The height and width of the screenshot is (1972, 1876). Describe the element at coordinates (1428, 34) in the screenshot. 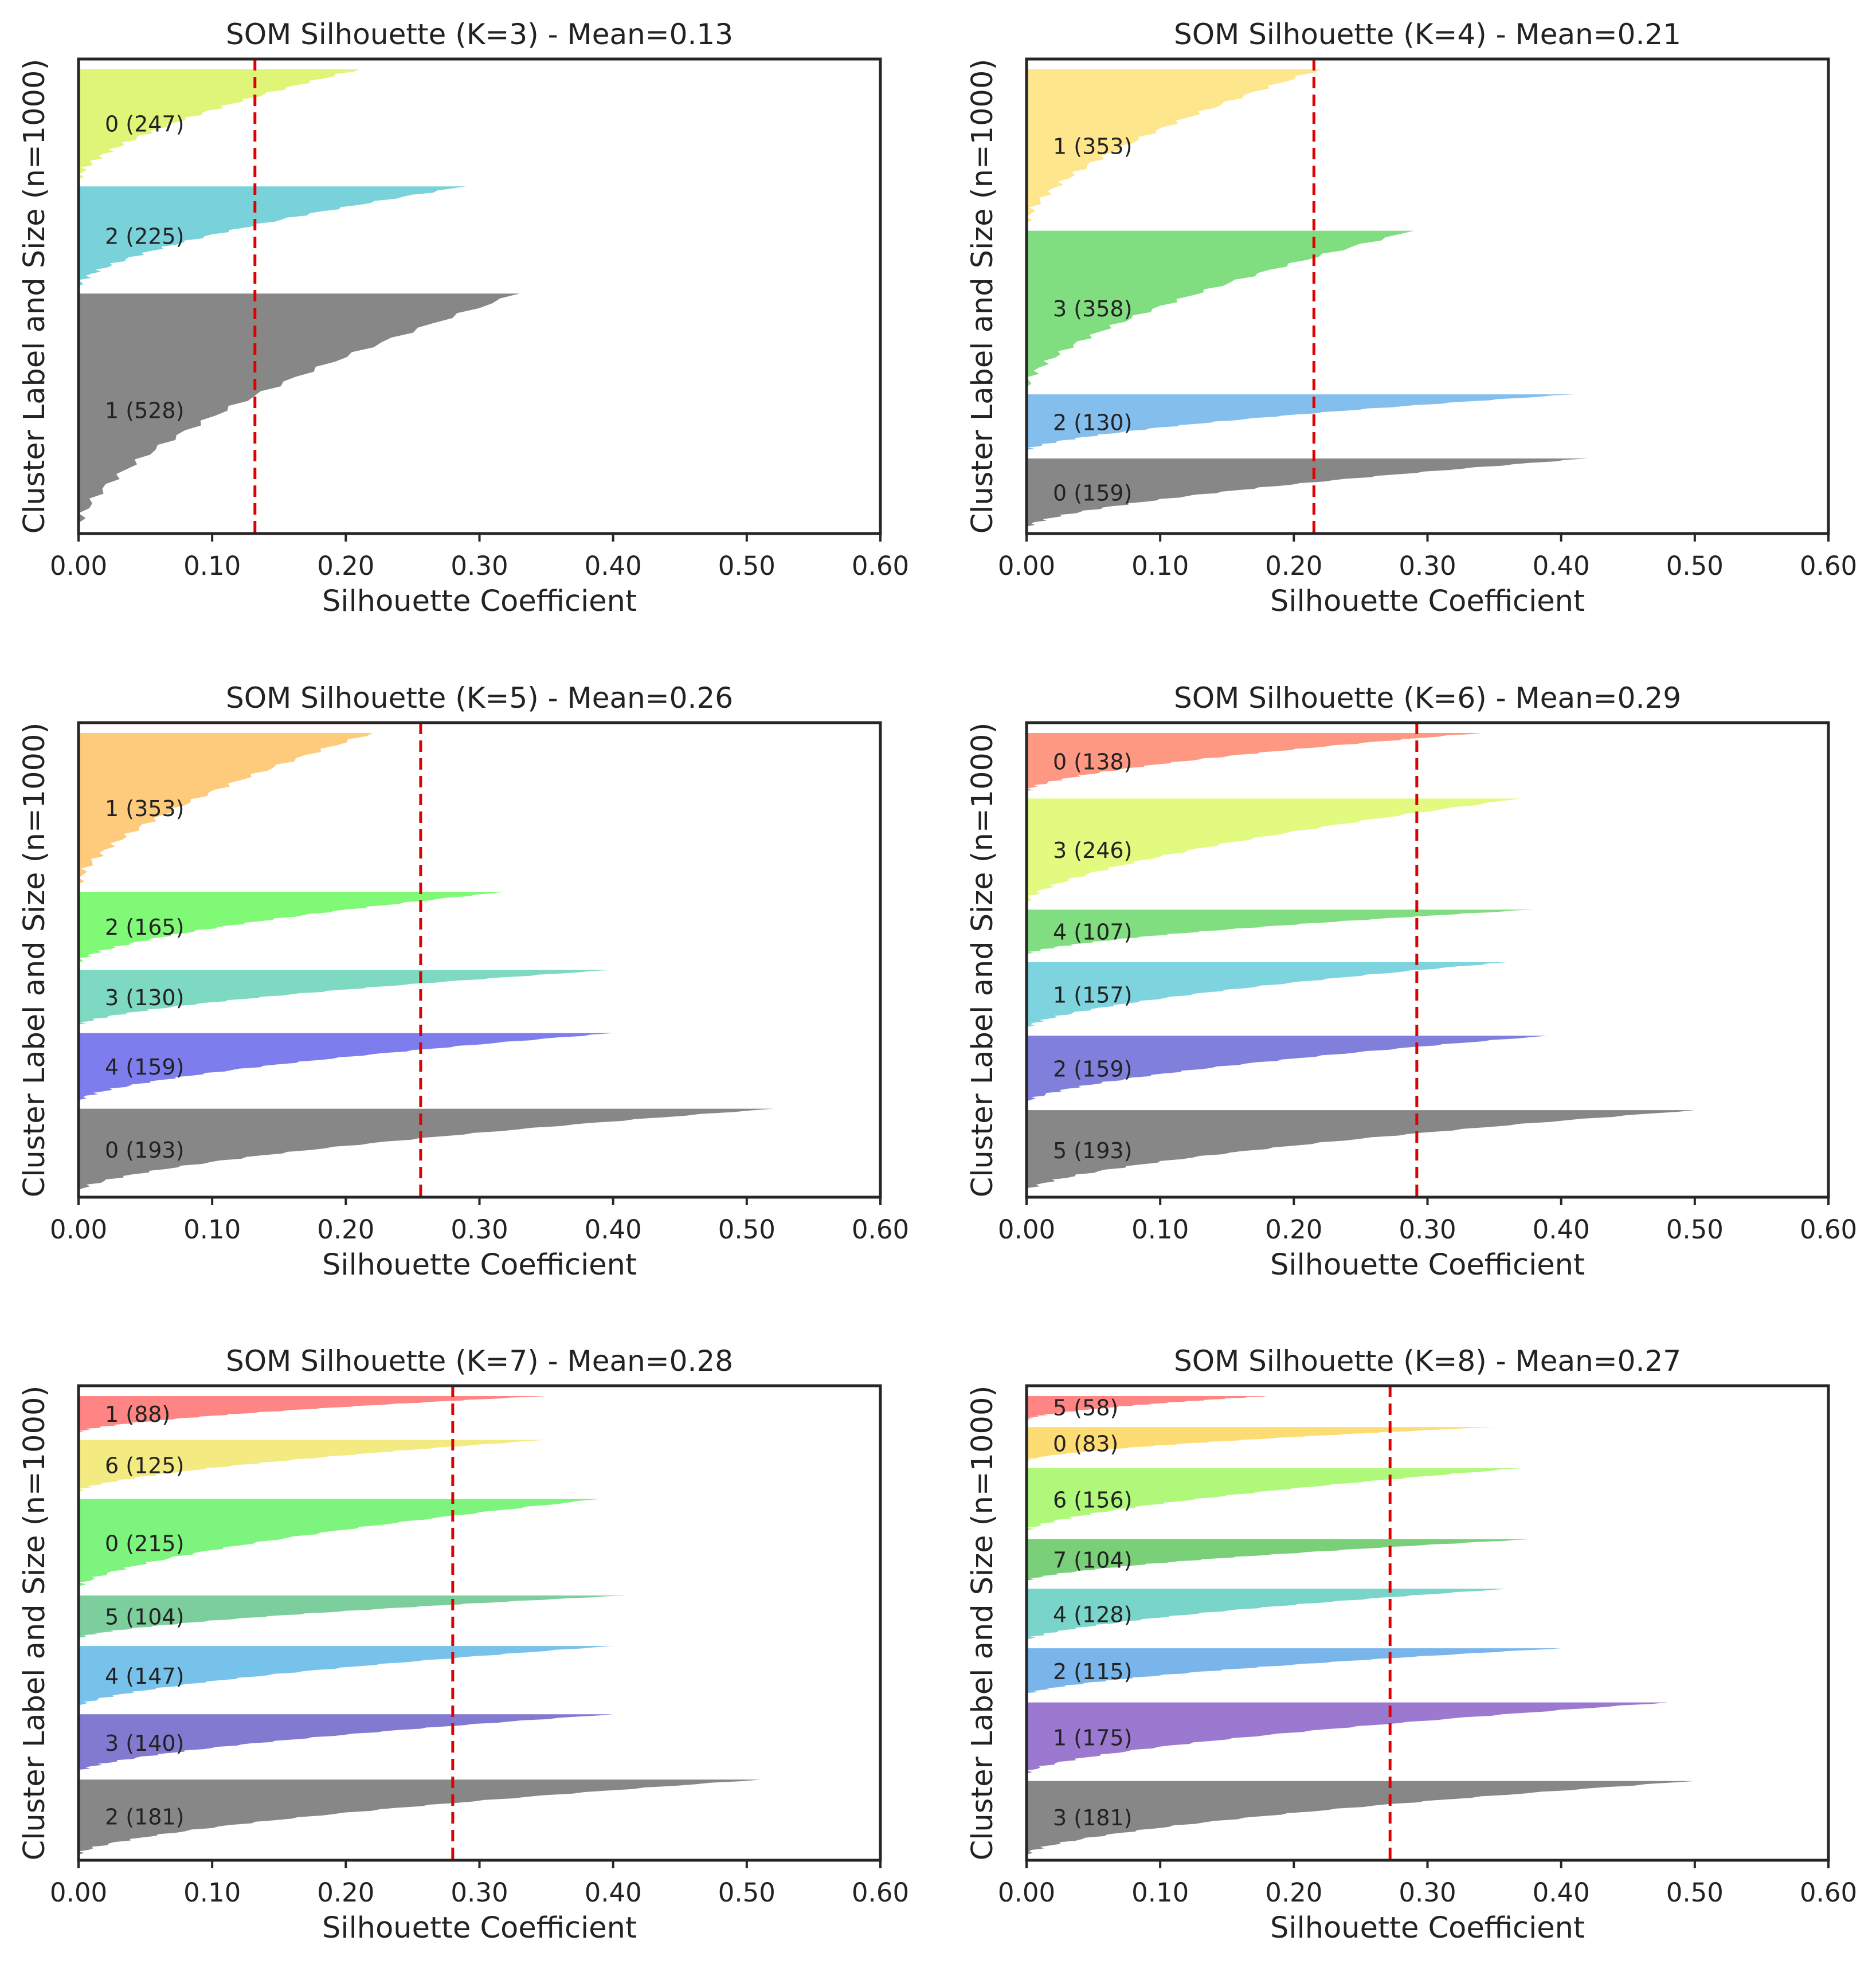

I see `chart-title: SOM Silhouette (K=4) - Mean=0.21` at that location.